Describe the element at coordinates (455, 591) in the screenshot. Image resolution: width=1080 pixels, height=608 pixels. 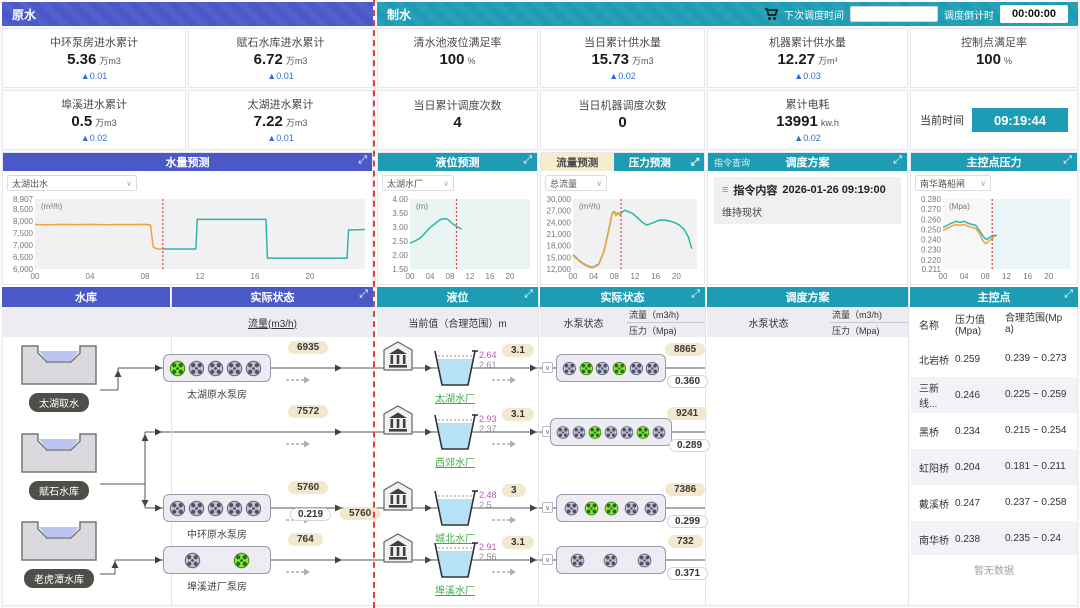
I see `plant-link: 埠溪水厂` at that location.